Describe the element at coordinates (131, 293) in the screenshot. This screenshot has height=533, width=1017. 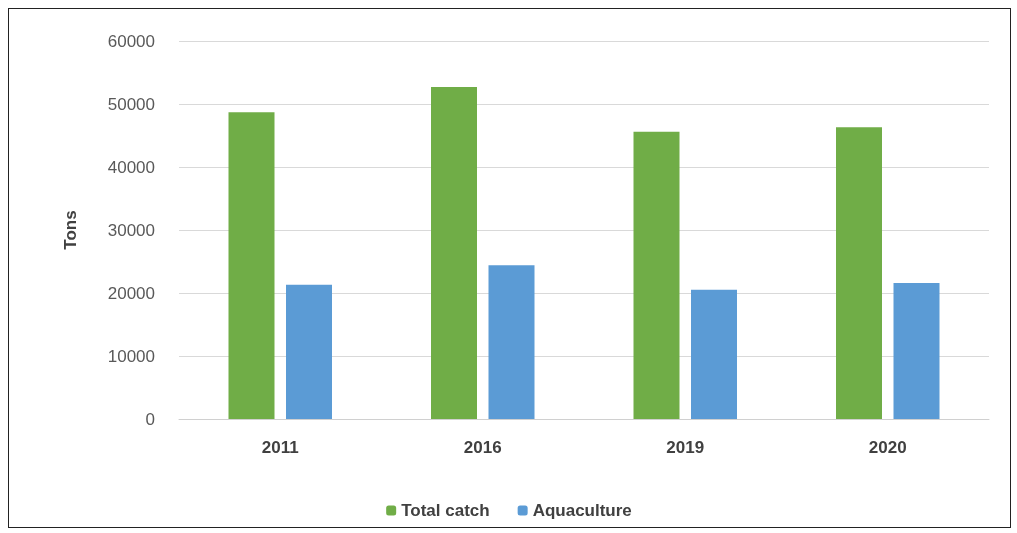
I see `y-tick-label: 20000` at that location.